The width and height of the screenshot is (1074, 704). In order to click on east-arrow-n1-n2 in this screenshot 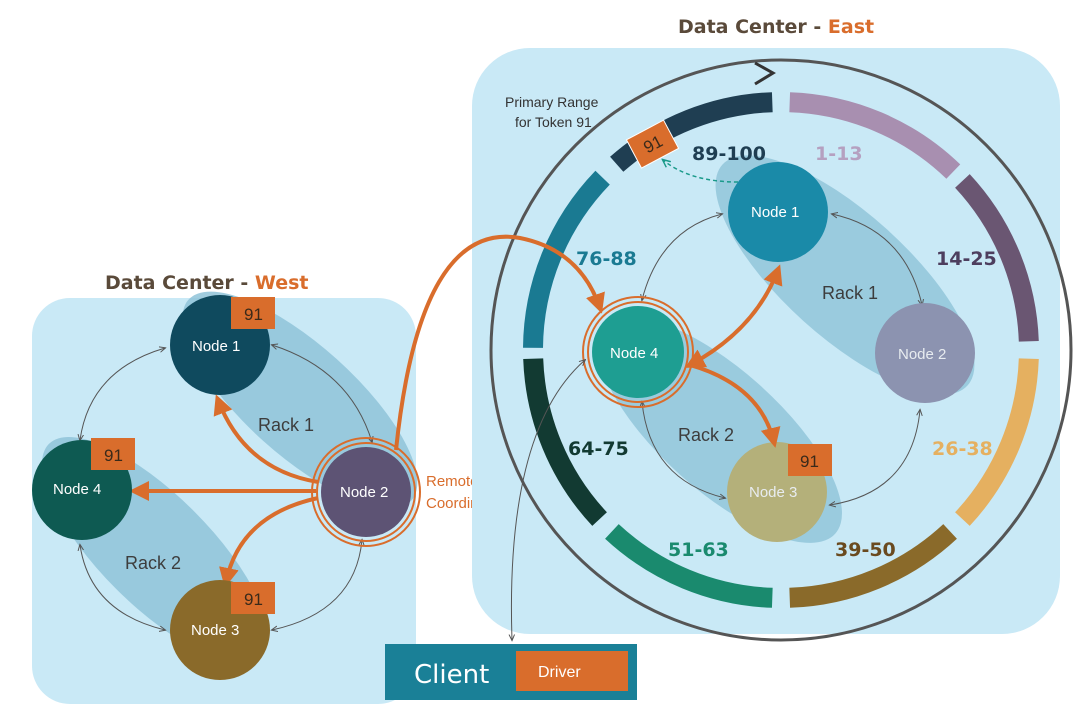, I will do `click(877, 259)`.